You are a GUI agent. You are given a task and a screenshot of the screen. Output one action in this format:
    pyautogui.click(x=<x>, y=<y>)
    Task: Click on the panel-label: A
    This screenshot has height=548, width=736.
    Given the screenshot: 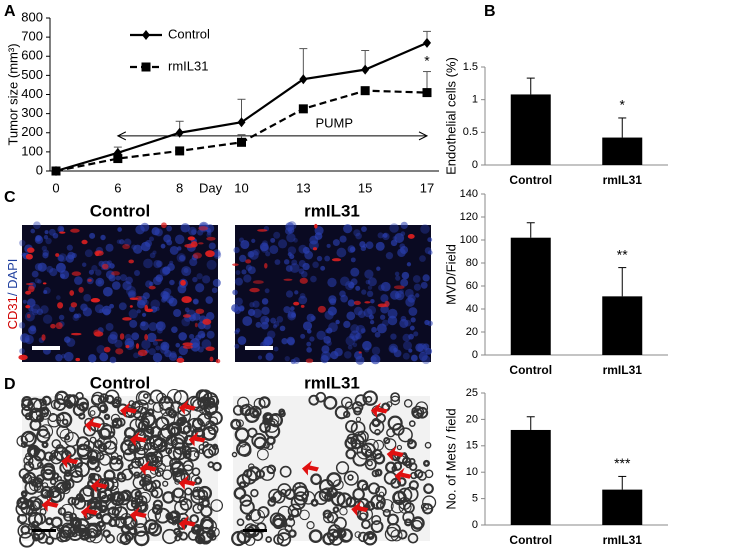 What is the action you would take?
    pyautogui.click(x=10, y=11)
    